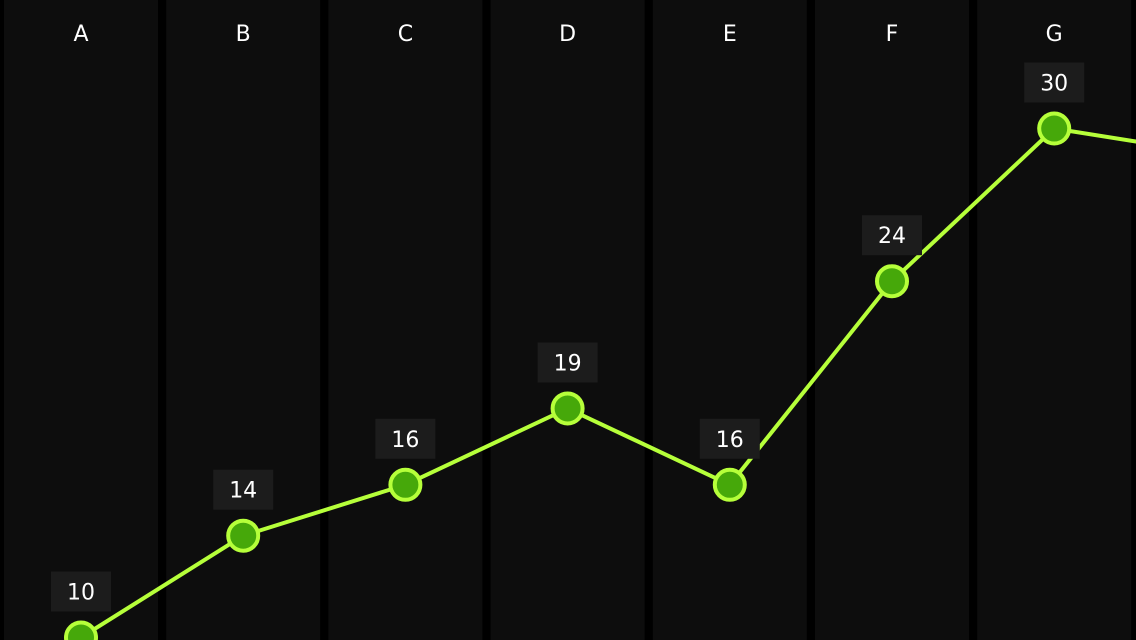 The image size is (1136, 640). I want to click on value-label-box-e, so click(729, 438).